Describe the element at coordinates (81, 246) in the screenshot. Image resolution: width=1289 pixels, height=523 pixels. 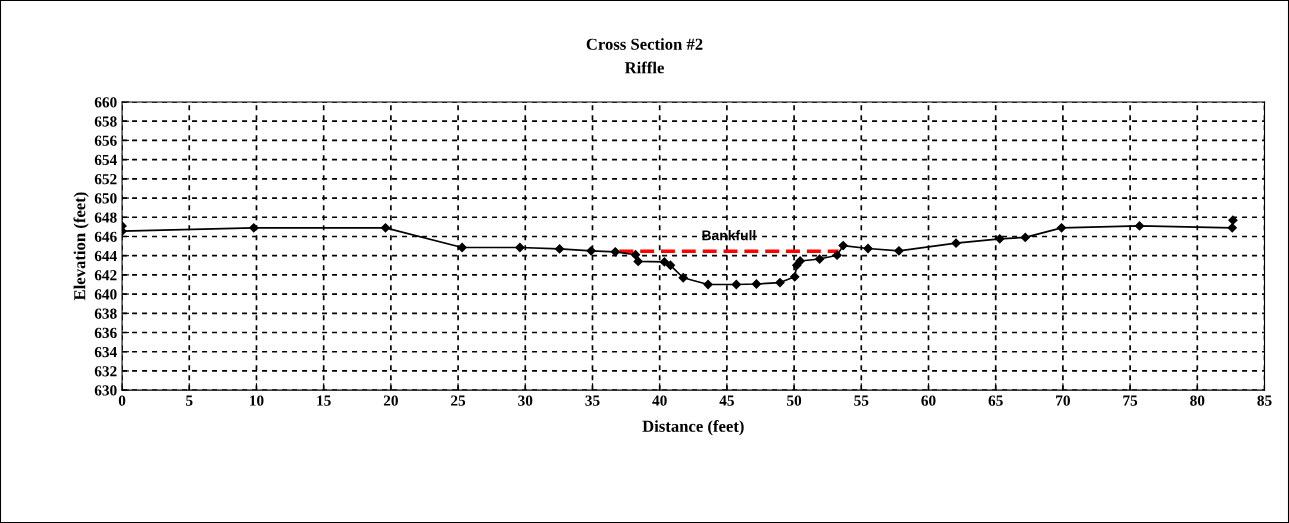
I see `y-axis-title: Elevation (feet)` at that location.